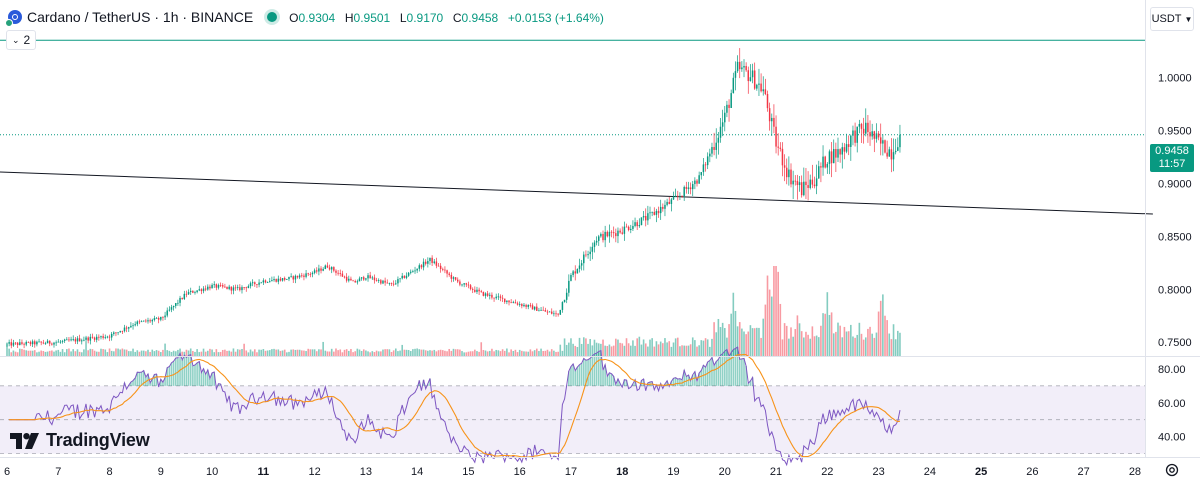  Describe the element at coordinates (1172, 470) in the screenshot. I see `gear-icon` at that location.